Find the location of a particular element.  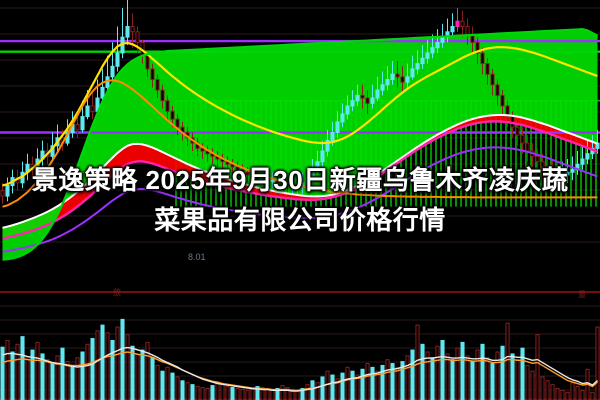

price-annotation-label: 8.01 is located at coordinates (197, 257).